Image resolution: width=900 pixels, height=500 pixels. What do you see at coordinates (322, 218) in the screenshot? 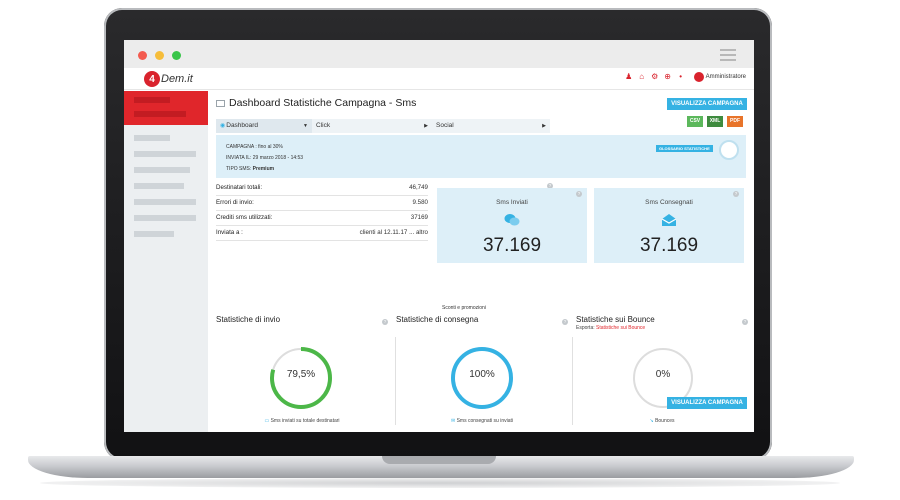
I see `summary-row: Crediti sms utilizzati: 37169` at bounding box center [322, 218].